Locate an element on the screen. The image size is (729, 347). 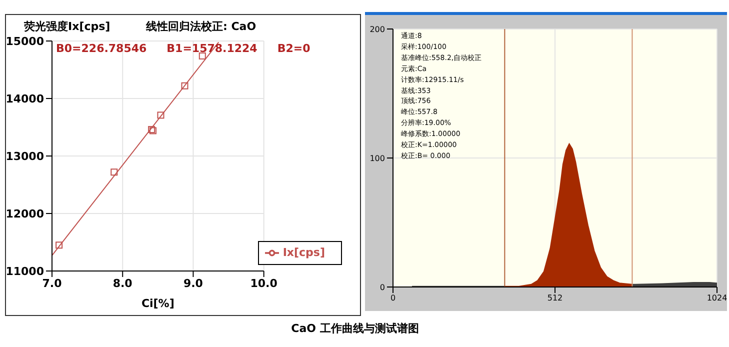
x-tick-label: 8.0 is located at coordinates (122, 283).